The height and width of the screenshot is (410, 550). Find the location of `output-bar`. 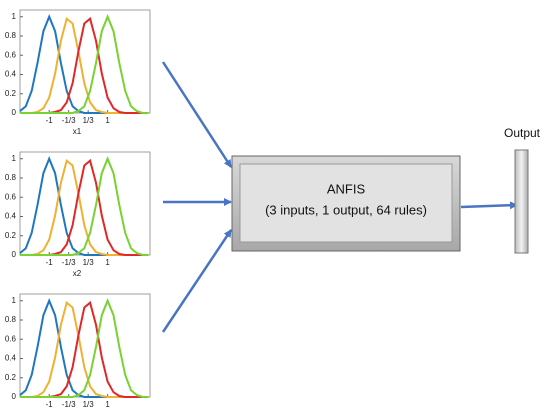

output-bar is located at coordinates (521, 201).